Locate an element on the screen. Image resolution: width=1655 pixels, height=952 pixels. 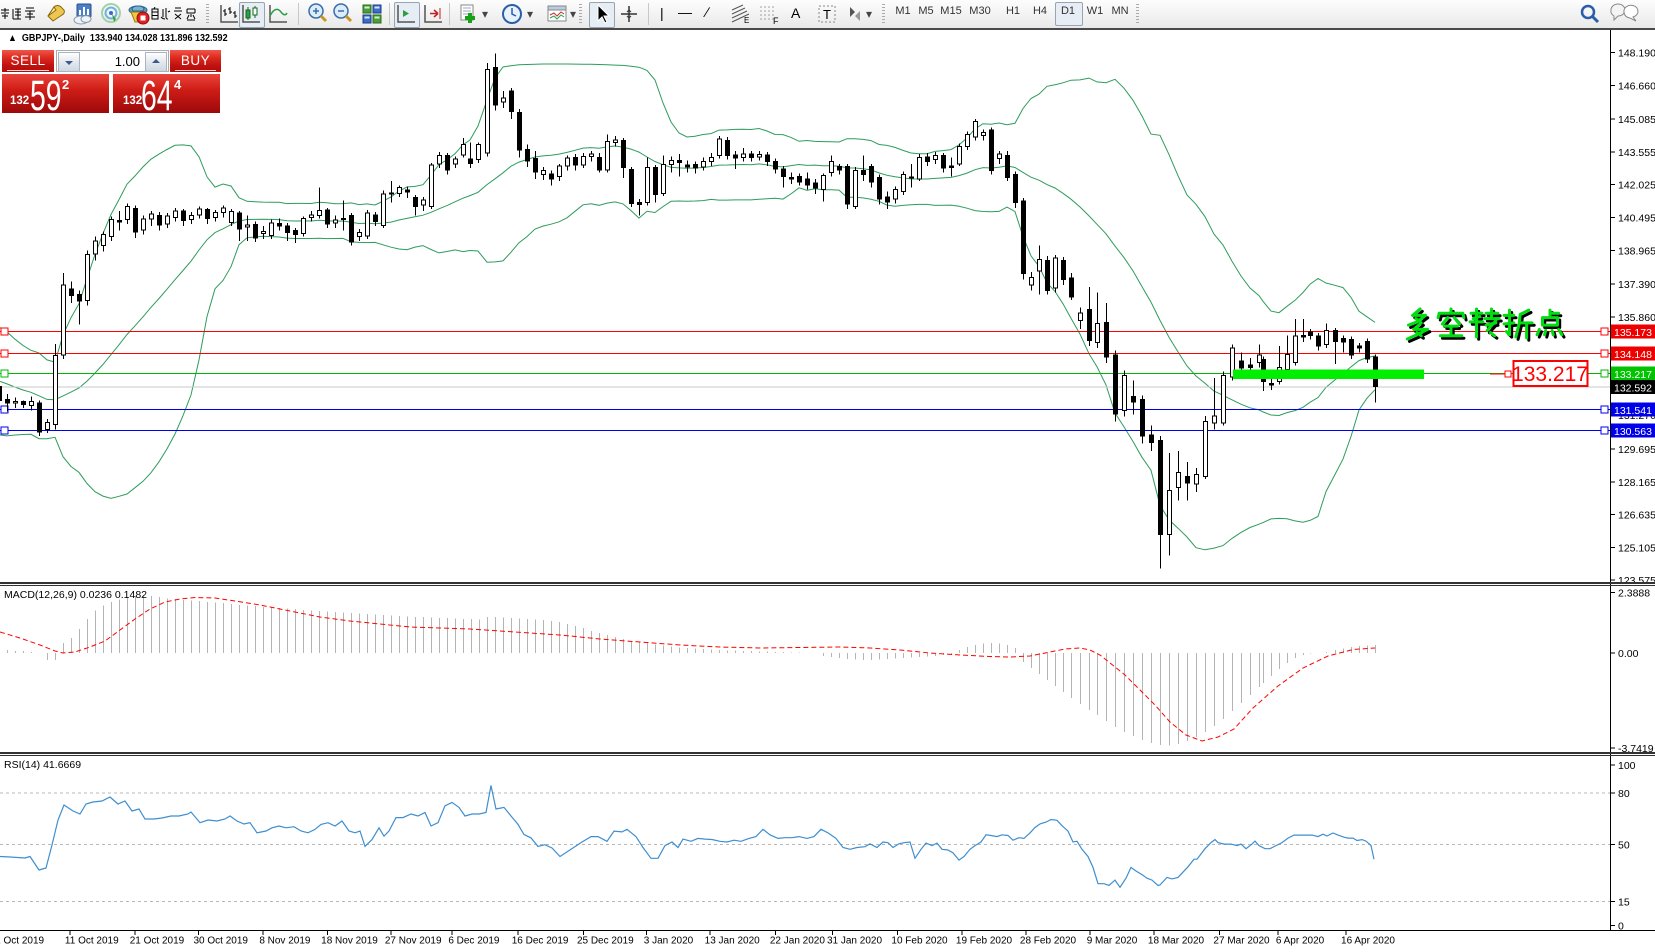
svg-text: 15 is located at coordinates (1624, 903).